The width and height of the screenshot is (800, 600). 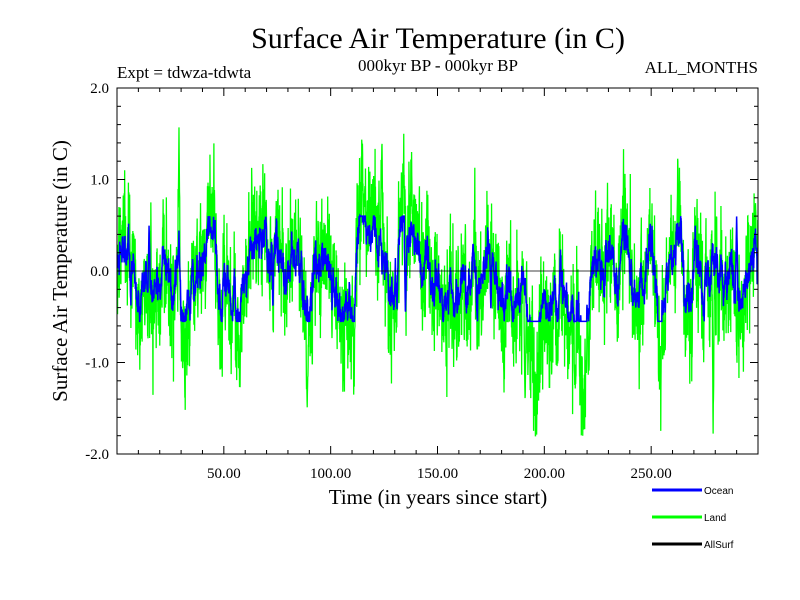 What do you see at coordinates (693, 518) in the screenshot?
I see `legend: Ocean Land AllSurf` at bounding box center [693, 518].